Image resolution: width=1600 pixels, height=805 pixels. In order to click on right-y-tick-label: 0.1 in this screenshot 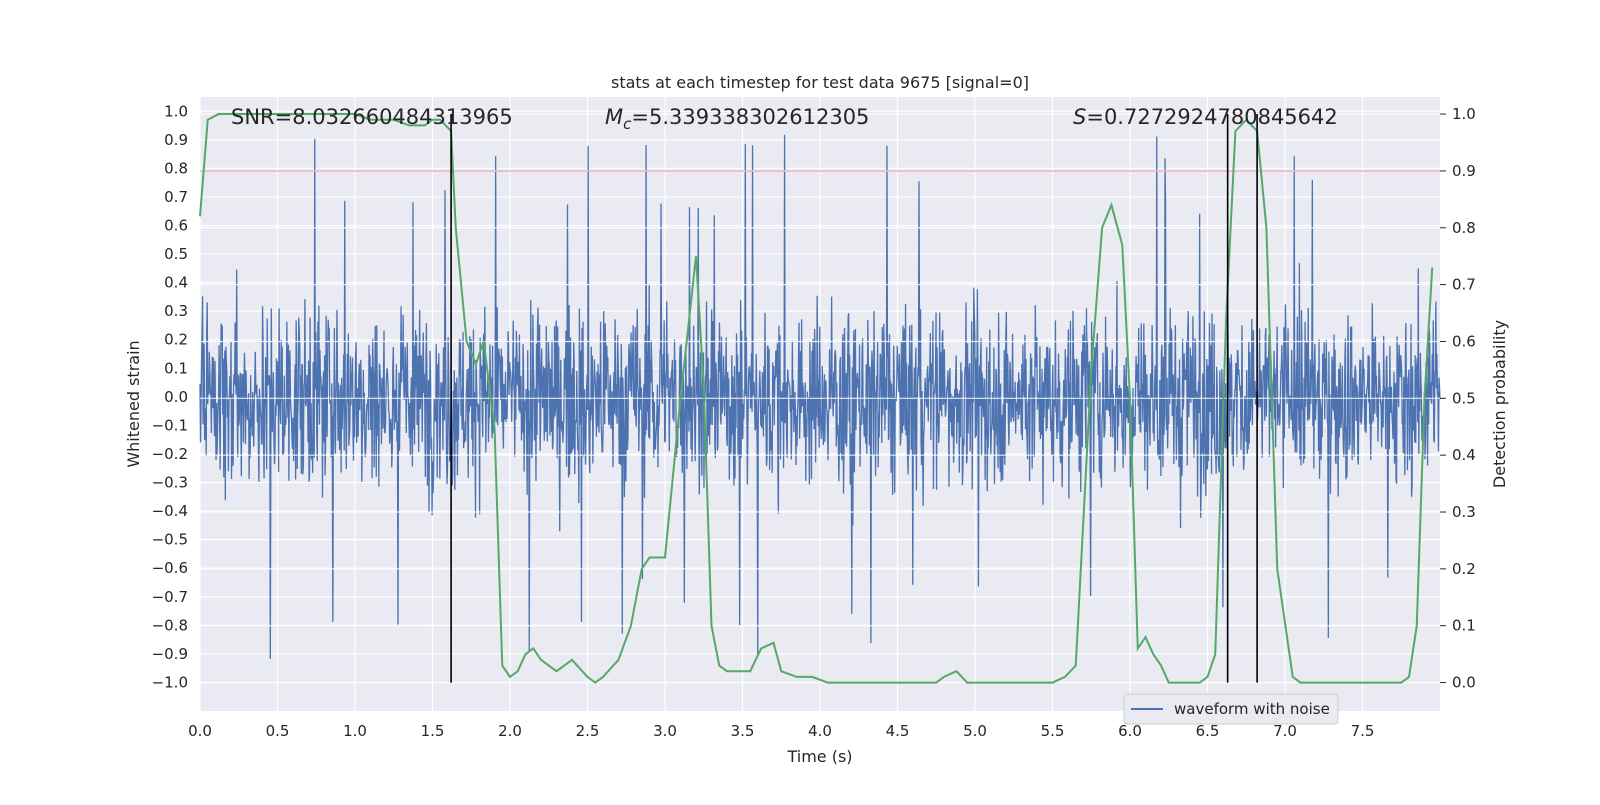, I will do `click(1464, 626)`.